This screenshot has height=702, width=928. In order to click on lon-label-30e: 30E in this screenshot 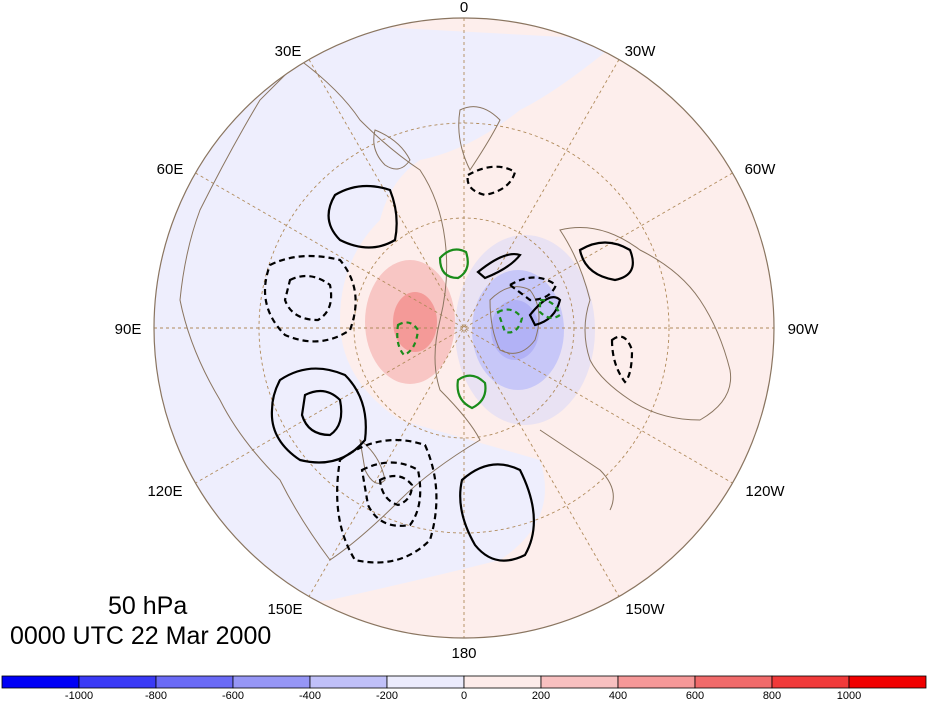, I will do `click(288, 51)`.